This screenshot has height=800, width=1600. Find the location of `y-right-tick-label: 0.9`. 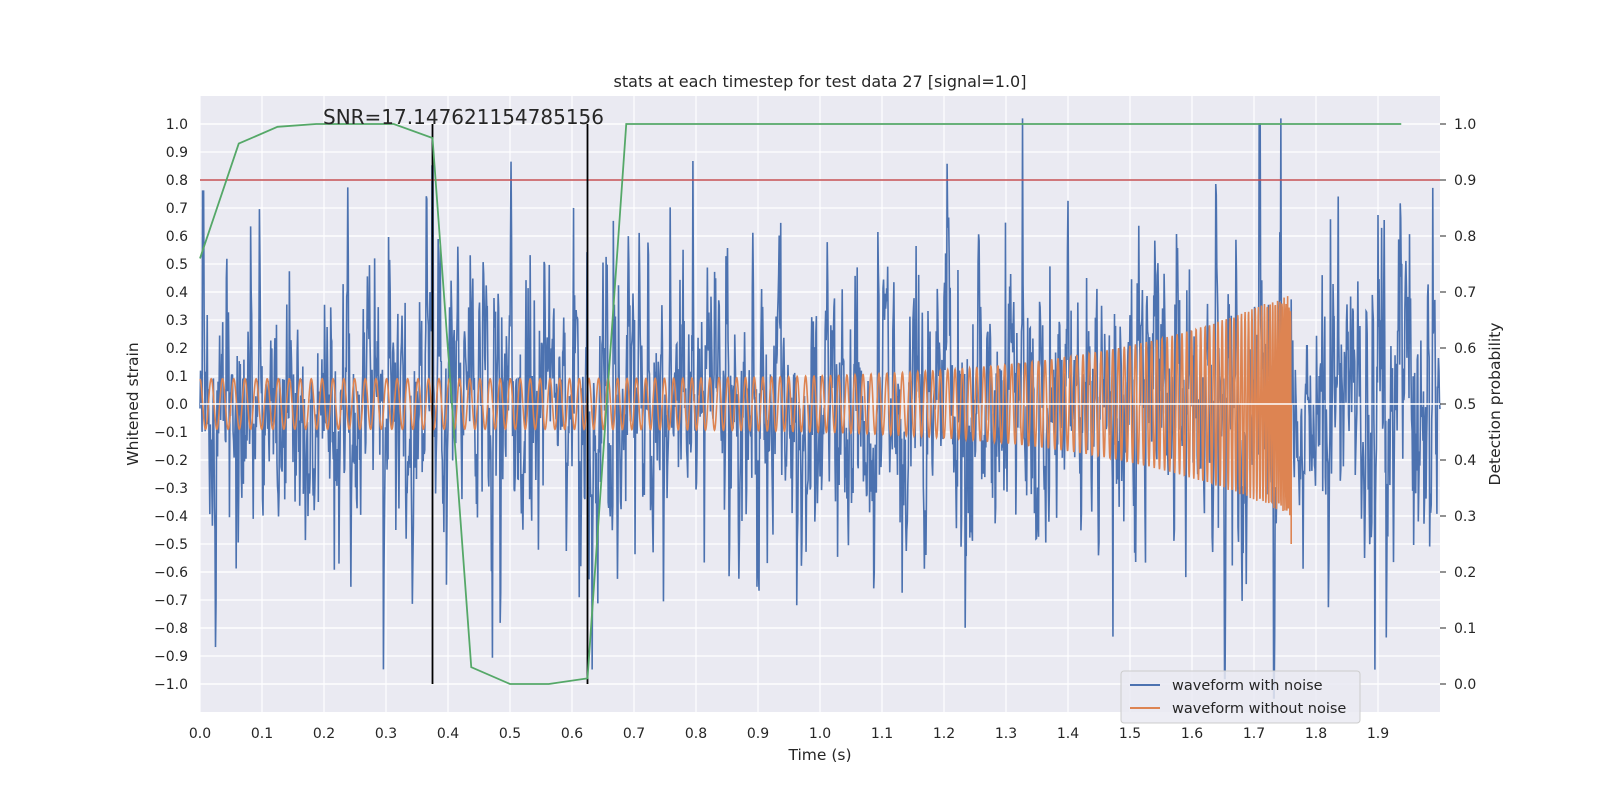

y-right-tick-label: 0.9 is located at coordinates (1465, 181).